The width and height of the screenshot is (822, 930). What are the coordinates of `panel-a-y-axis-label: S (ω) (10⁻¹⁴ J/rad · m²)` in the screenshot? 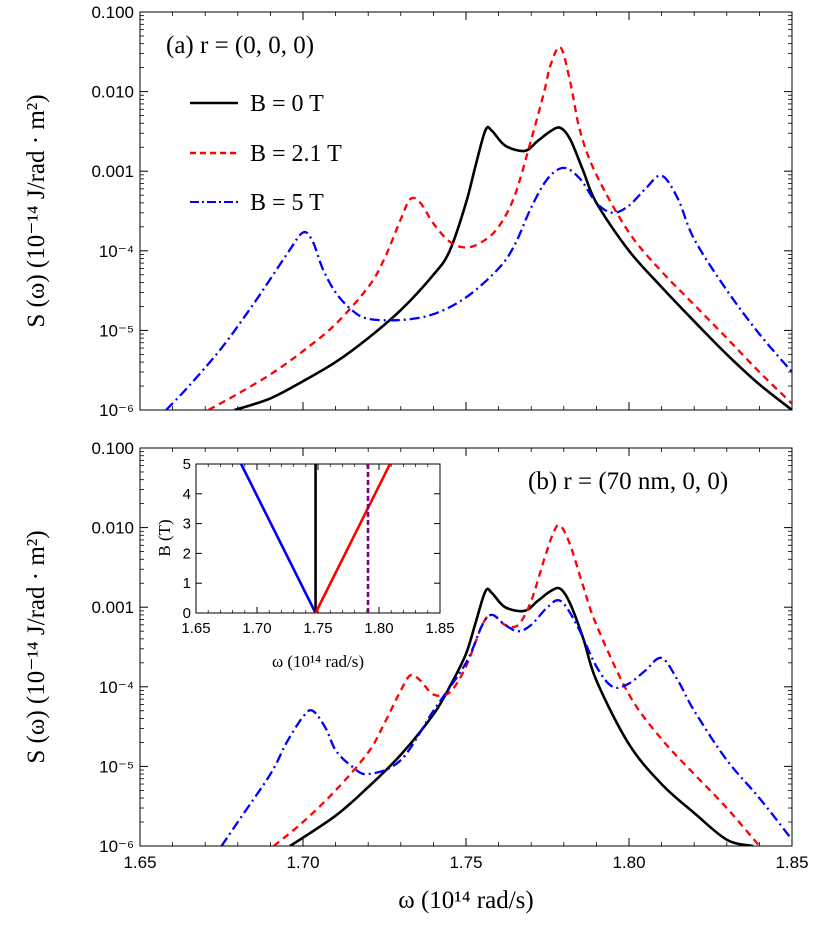 It's located at (36, 210).